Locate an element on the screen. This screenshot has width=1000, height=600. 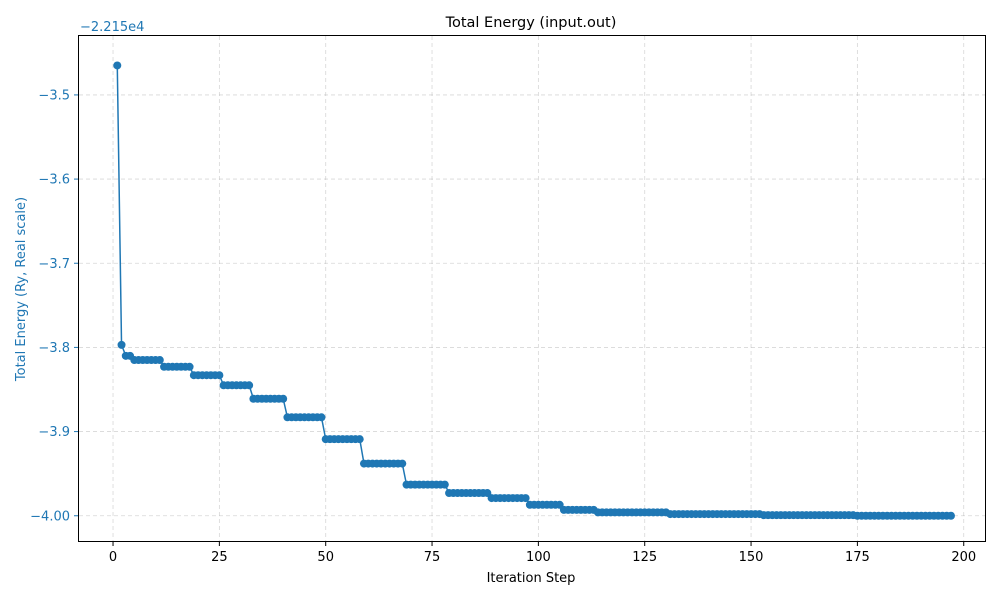
chart-title: Total Energy (input.out) is located at coordinates (531, 23).